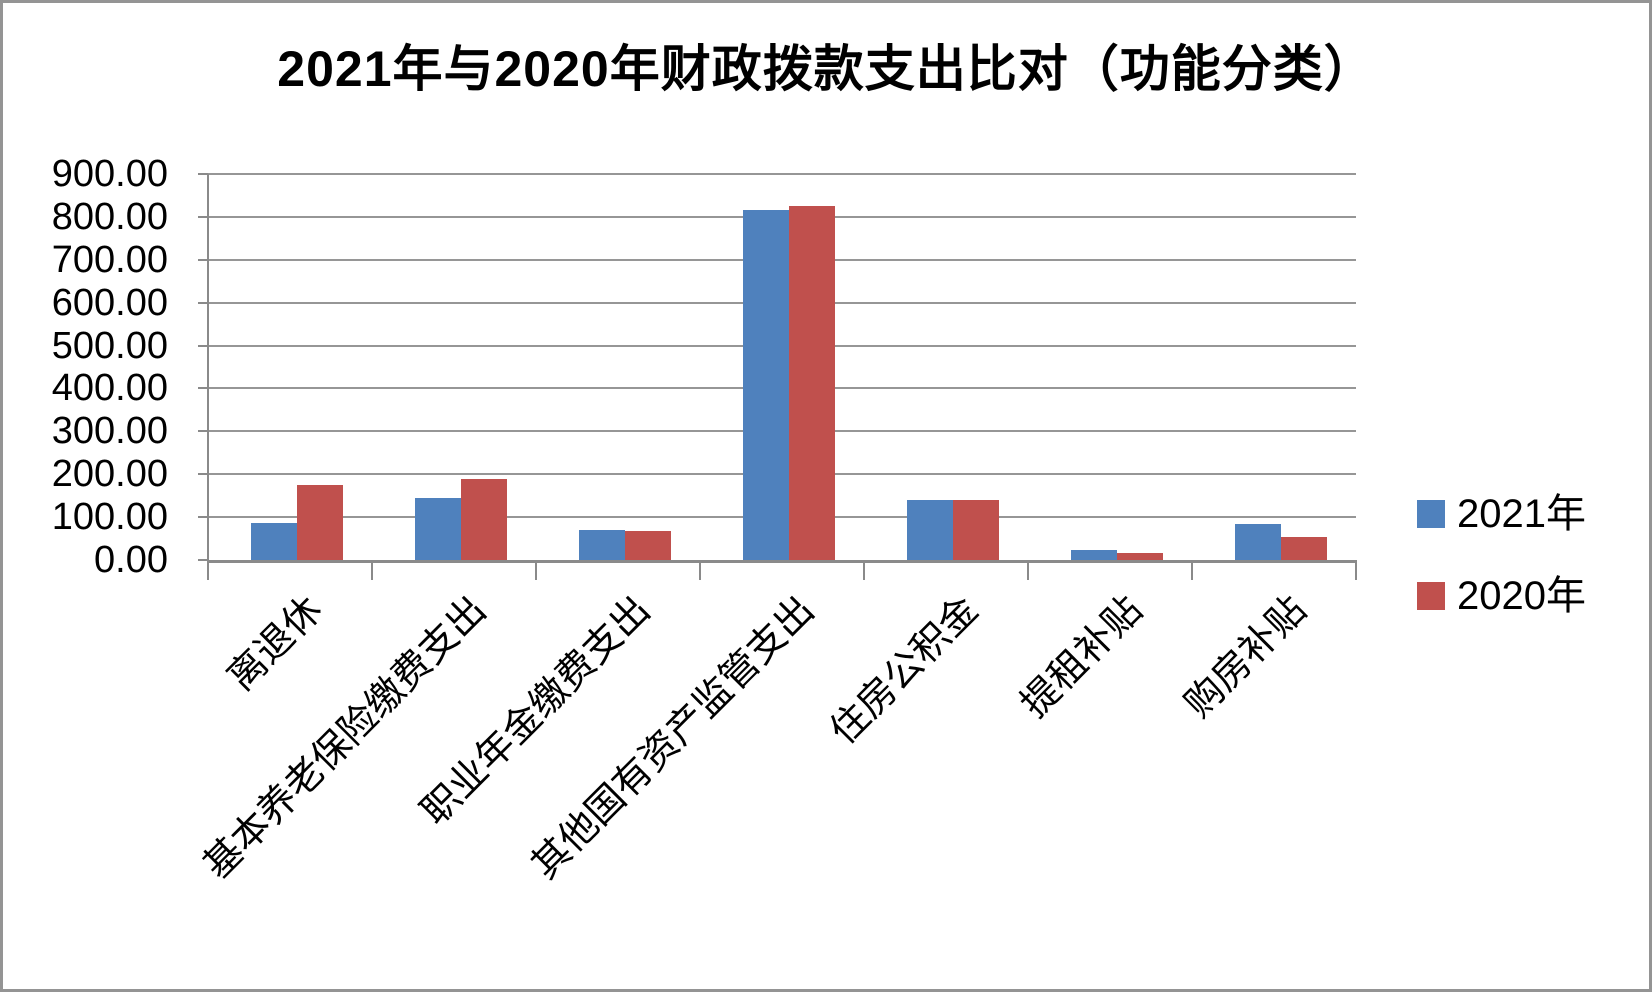 Image resolution: width=1652 pixels, height=992 pixels. Describe the element at coordinates (812, 383) in the screenshot. I see `bar-2020年-其他国有资产监管支出` at that location.